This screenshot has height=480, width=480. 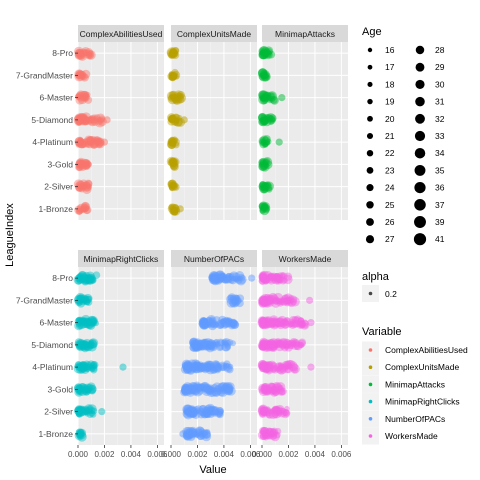 I want to click on data-point-outlier, so click(x=104, y=142).